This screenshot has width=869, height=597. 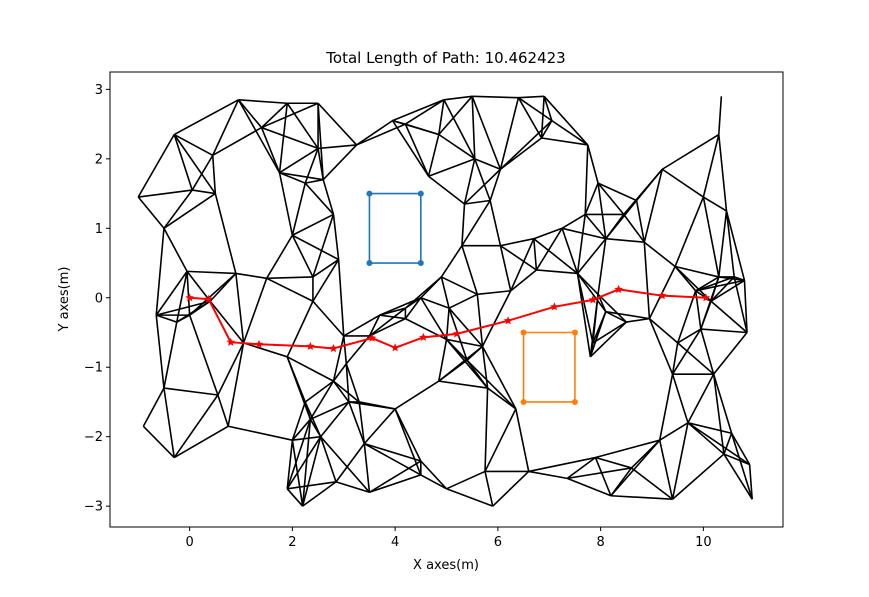 What do you see at coordinates (64, 300) in the screenshot?
I see `y-axis-label: Y axes(m)` at bounding box center [64, 300].